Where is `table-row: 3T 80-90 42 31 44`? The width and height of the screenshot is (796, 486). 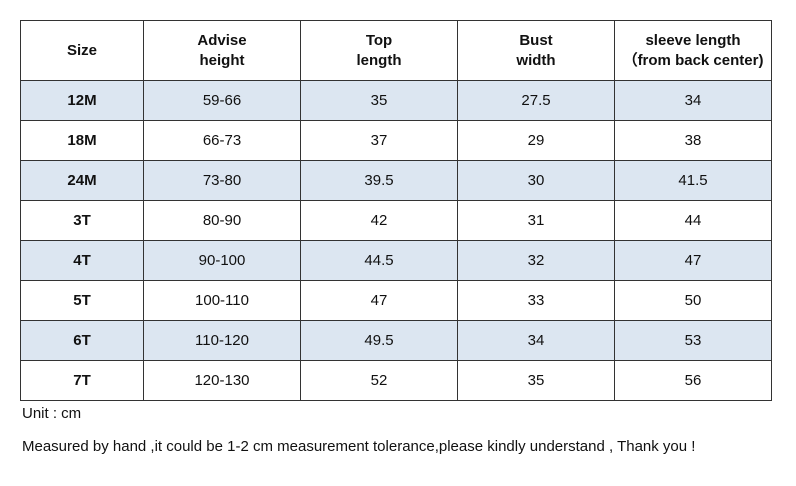 table-row: 3T 80-90 42 31 44 is located at coordinates (396, 220).